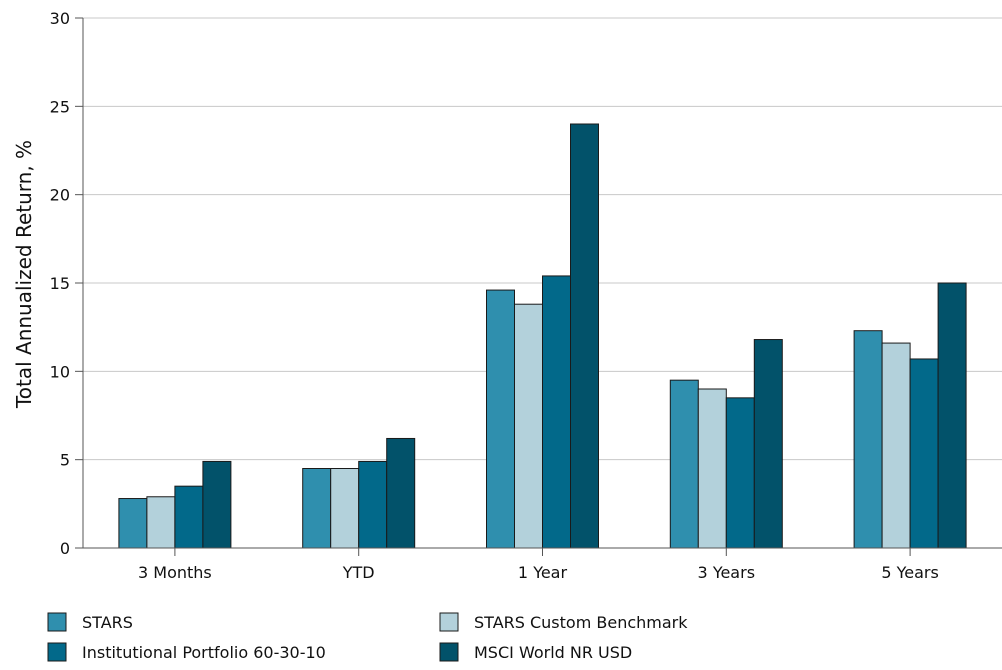 The image size is (1002, 670). Describe the element at coordinates (60, 283) in the screenshot. I see `y-tick-label: 15` at that location.